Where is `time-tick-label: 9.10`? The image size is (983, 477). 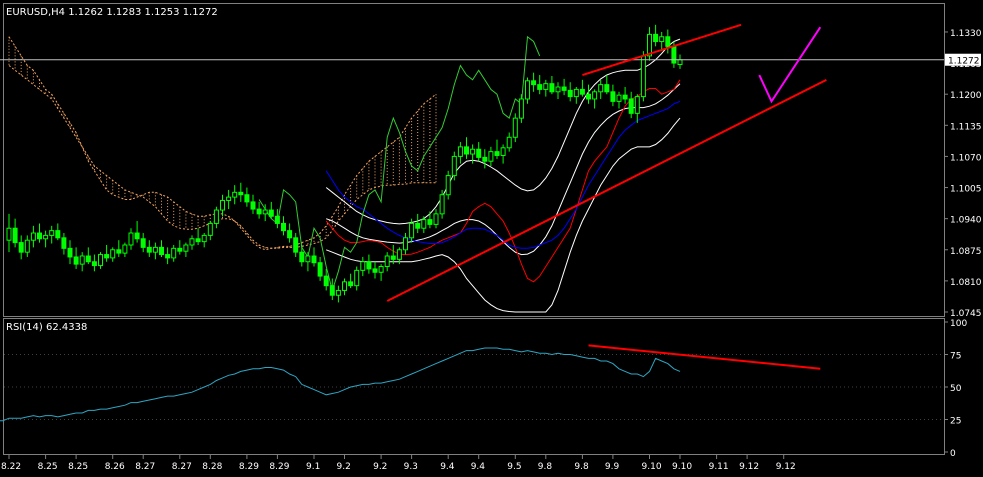 time-tick-label: 9.10 is located at coordinates (682, 467).